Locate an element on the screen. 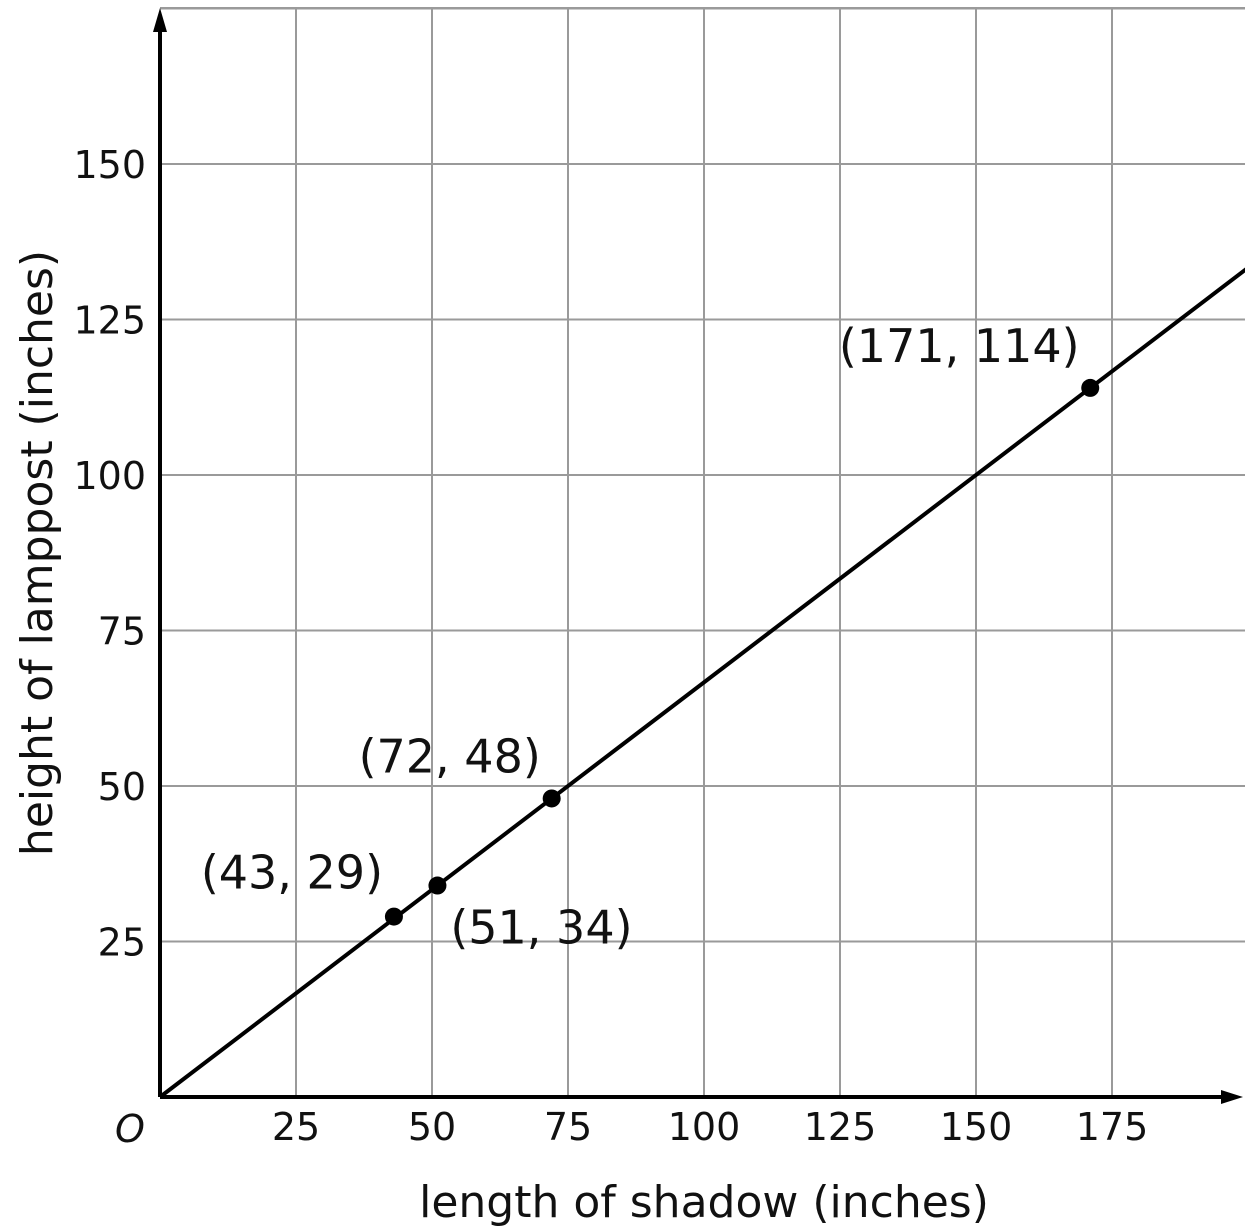 The image size is (1245, 1232). y-axis-arrow is located at coordinates (160, 20).